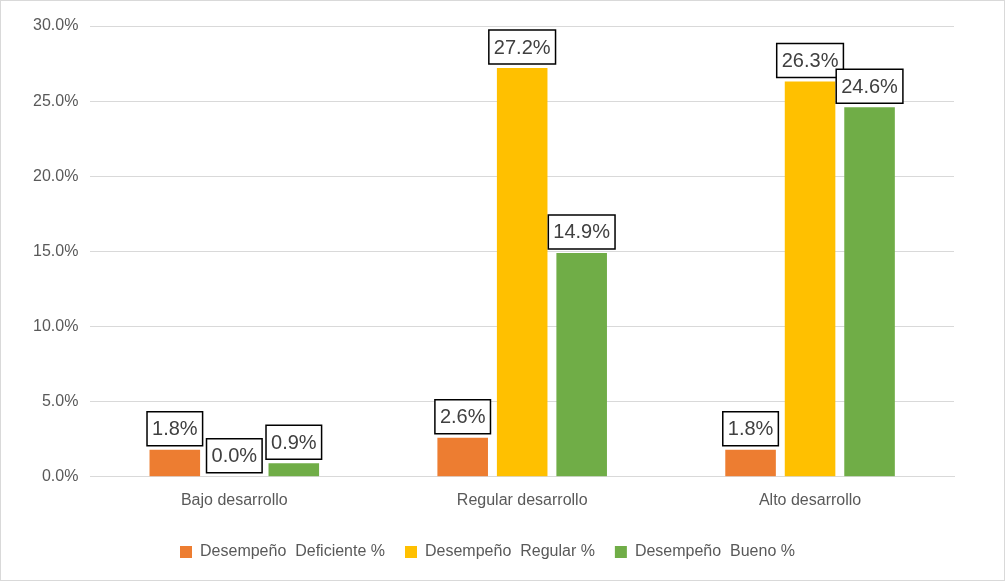 The height and width of the screenshot is (581, 1005). What do you see at coordinates (714, 551) in the screenshot?
I see `legend-label: Desempeño Bueno %` at bounding box center [714, 551].